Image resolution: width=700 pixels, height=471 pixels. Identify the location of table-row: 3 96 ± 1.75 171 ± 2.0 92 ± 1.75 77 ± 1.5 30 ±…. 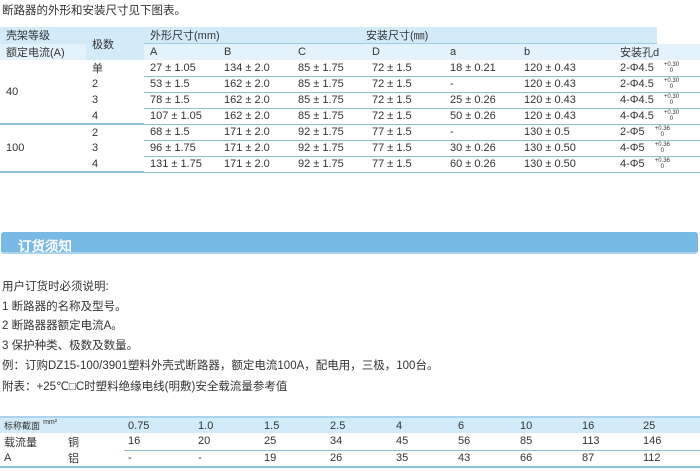
(350, 148).